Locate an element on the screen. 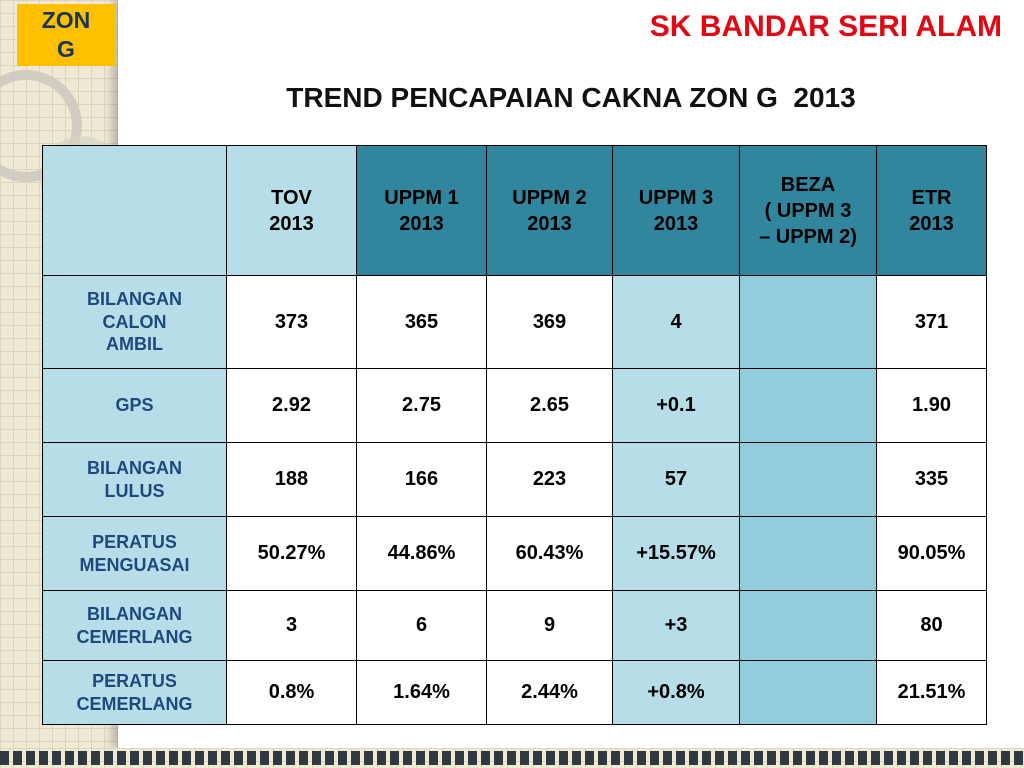  slide-title: TREND PENCAPAIAN CAKNA ZON G 2013 is located at coordinates (571, 97).